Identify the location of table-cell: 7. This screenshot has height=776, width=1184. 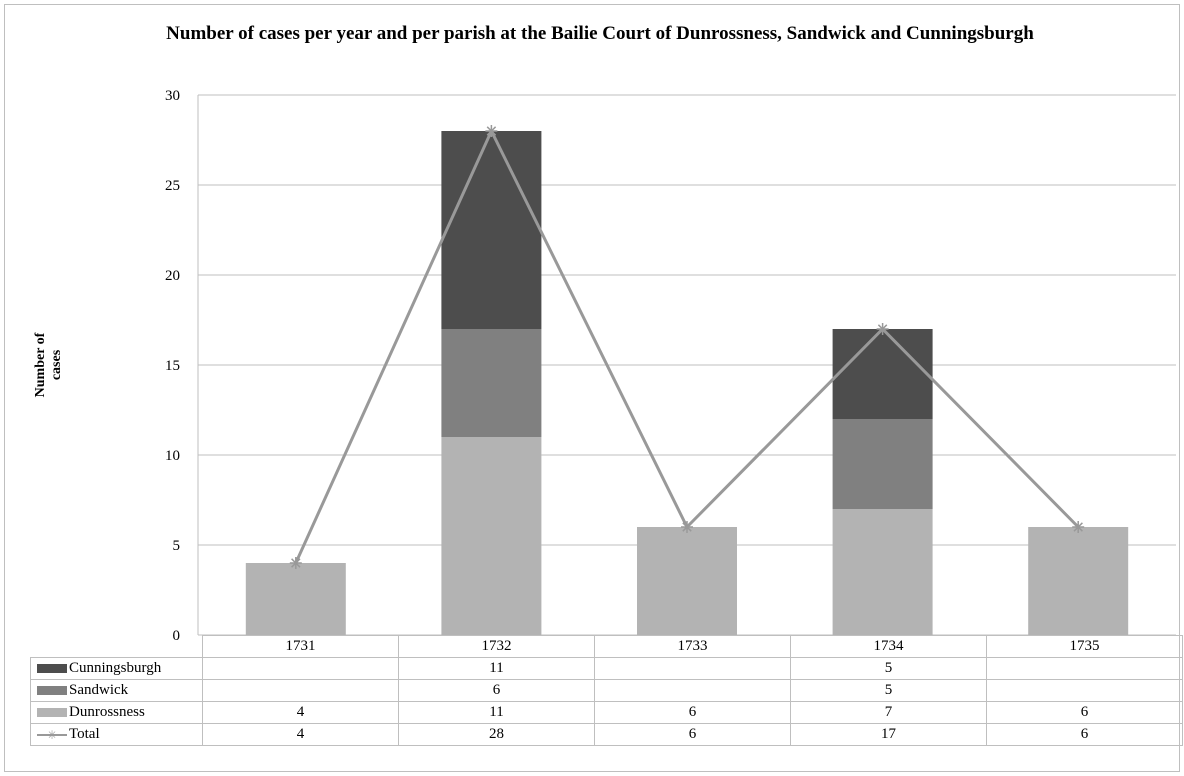
(888, 712).